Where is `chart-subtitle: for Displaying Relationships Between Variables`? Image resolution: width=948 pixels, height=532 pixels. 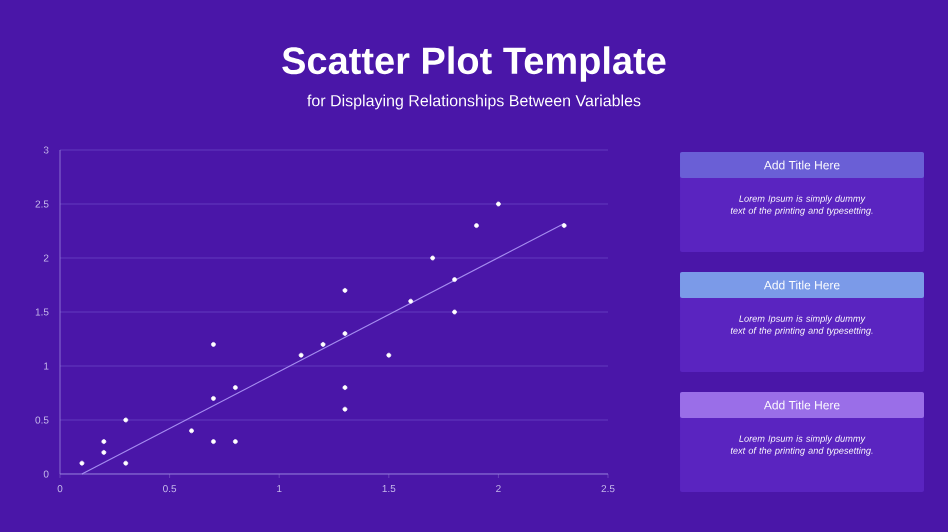 chart-subtitle: for Displaying Relationships Between Variables is located at coordinates (474, 102).